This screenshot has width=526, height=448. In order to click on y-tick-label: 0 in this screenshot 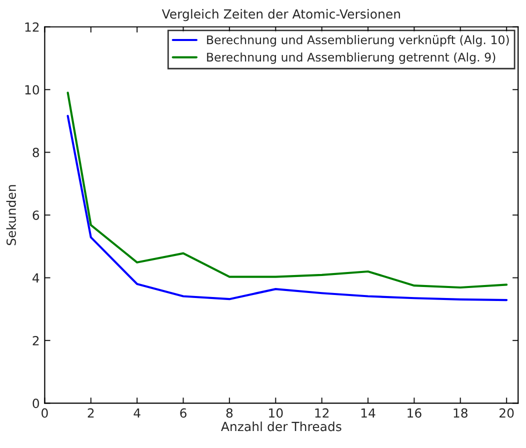, I will do `click(36, 403)`.